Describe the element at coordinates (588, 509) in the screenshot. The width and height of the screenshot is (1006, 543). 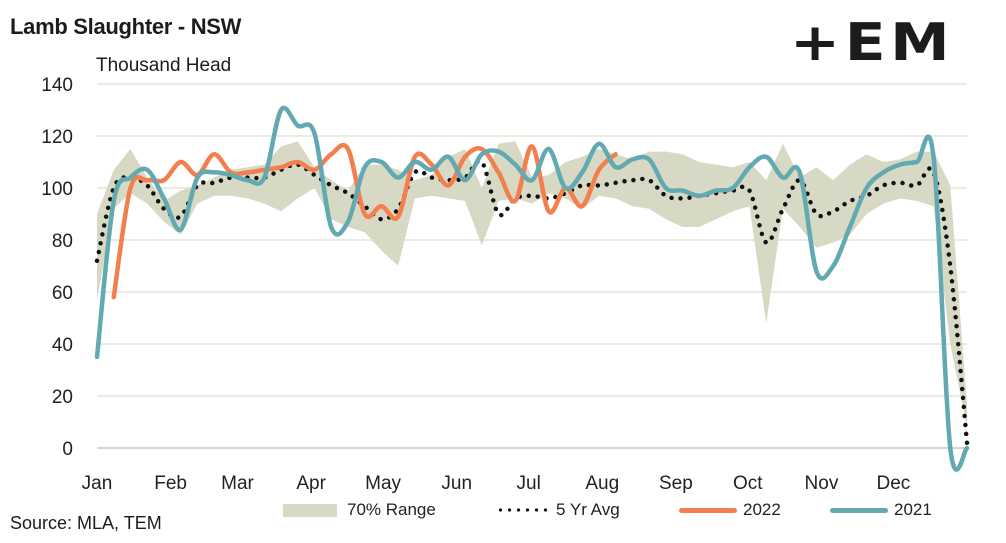
I see `legend-label-avg: 5 Yr Avg` at that location.